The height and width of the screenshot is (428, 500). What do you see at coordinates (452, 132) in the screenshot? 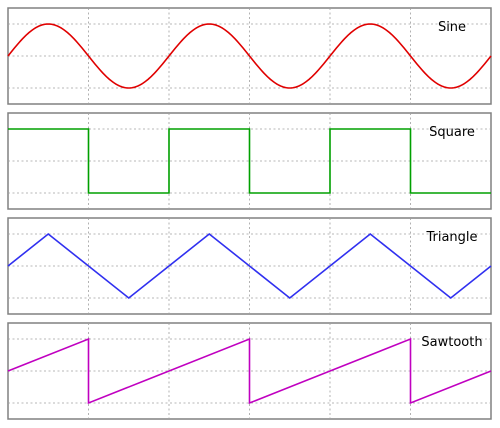
I see `square-panel-label: Square` at bounding box center [452, 132].